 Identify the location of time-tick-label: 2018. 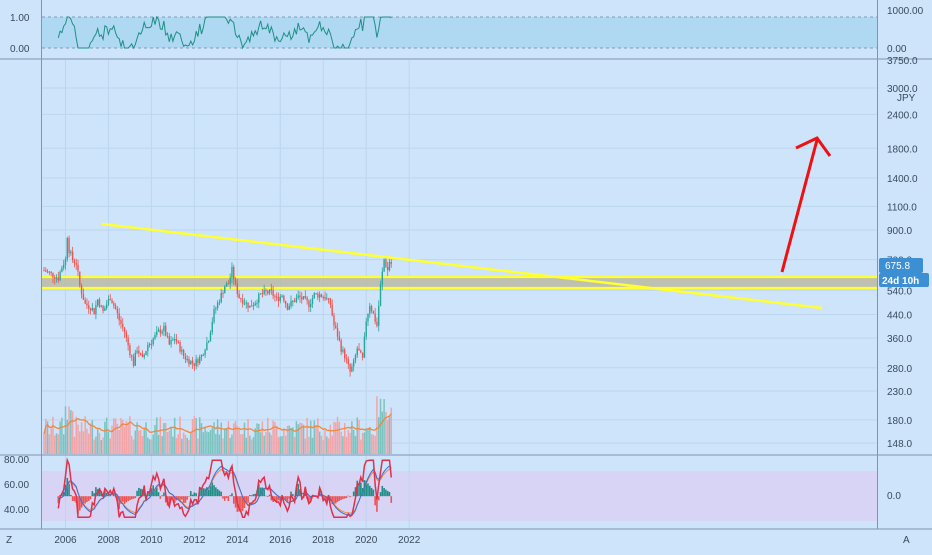
(323, 540).